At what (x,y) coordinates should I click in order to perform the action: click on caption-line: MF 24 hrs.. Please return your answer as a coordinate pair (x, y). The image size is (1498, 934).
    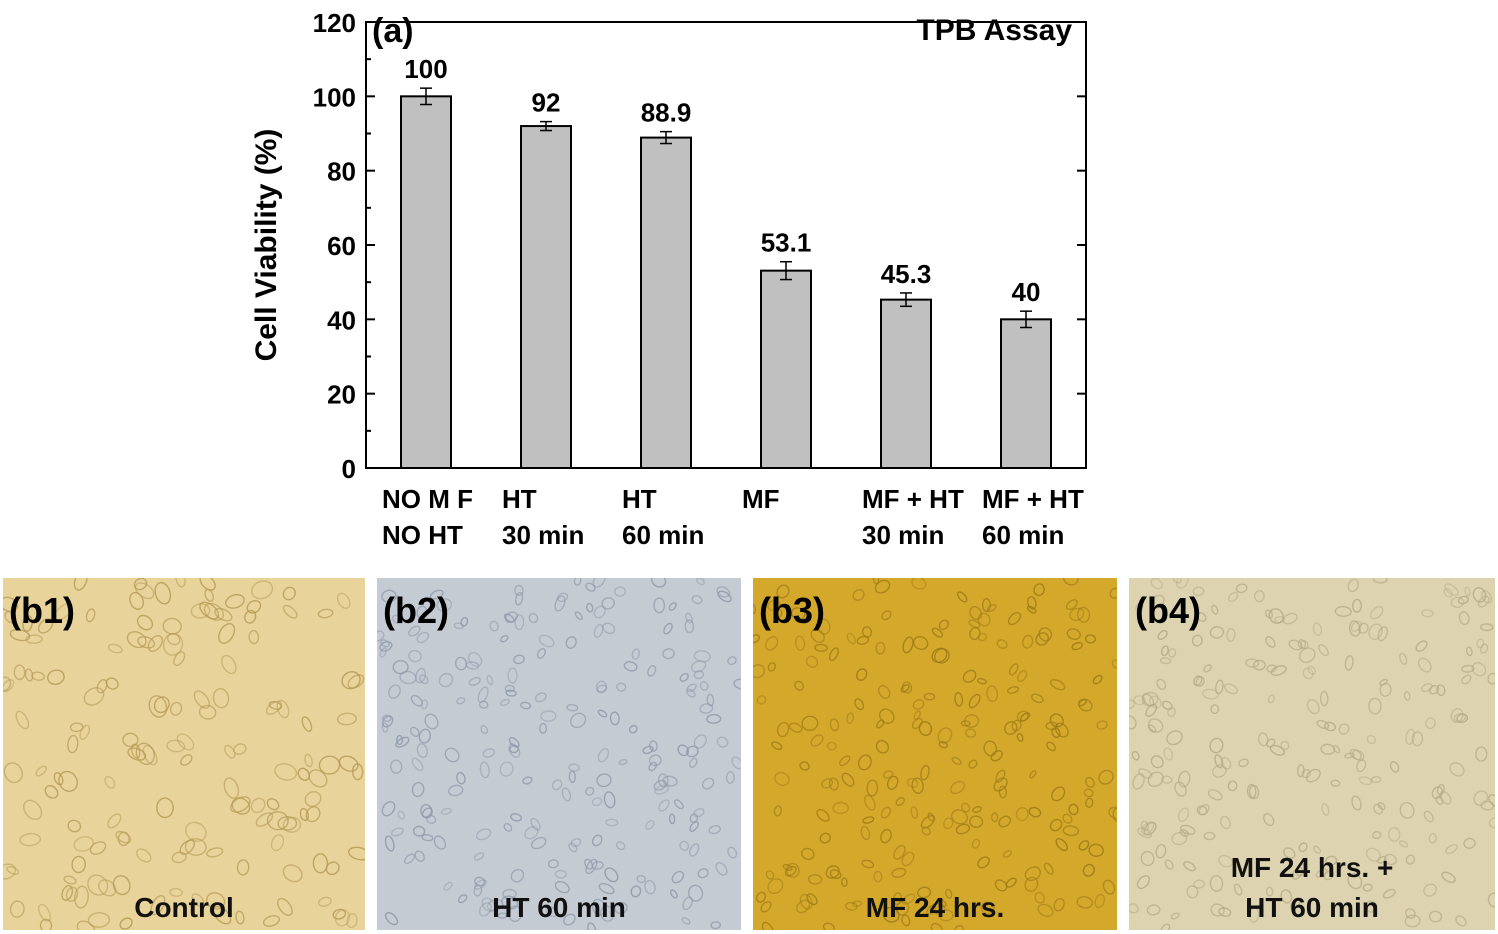
    Looking at the image, I should click on (935, 907).